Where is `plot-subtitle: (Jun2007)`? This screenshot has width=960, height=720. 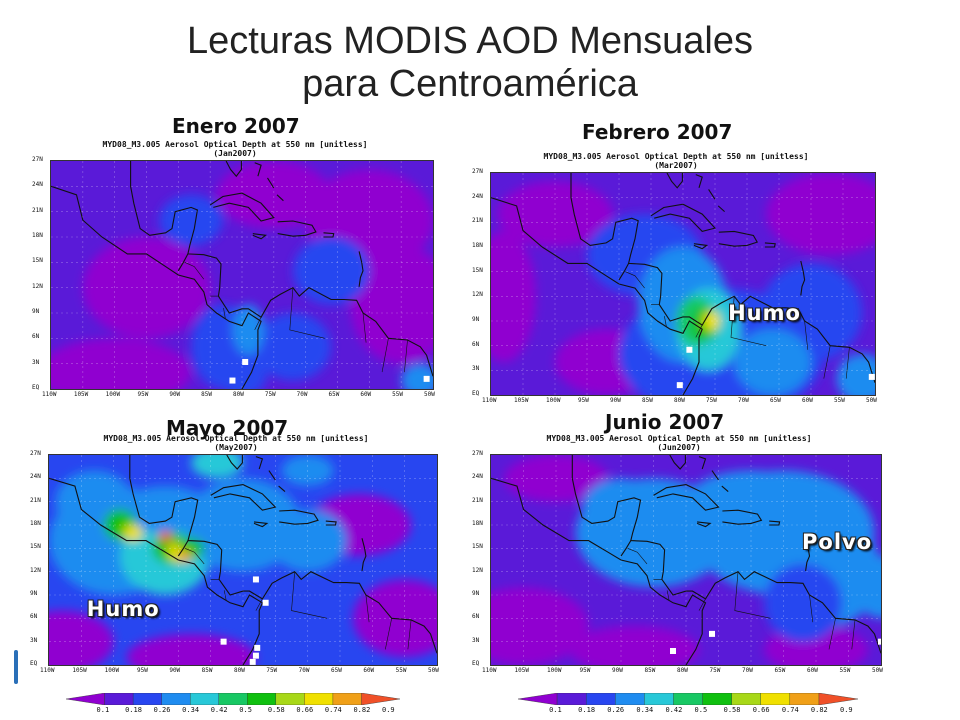 plot-subtitle: (Jun2007) is located at coordinates (679, 447).